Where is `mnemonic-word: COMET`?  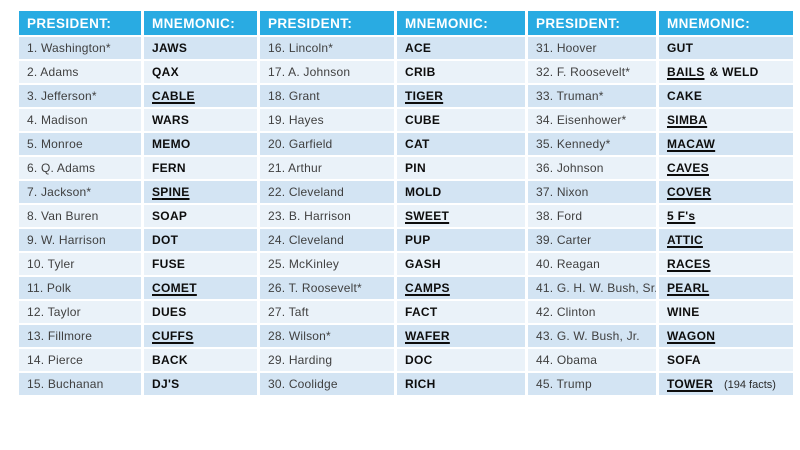 mnemonic-word: COMET is located at coordinates (174, 288).